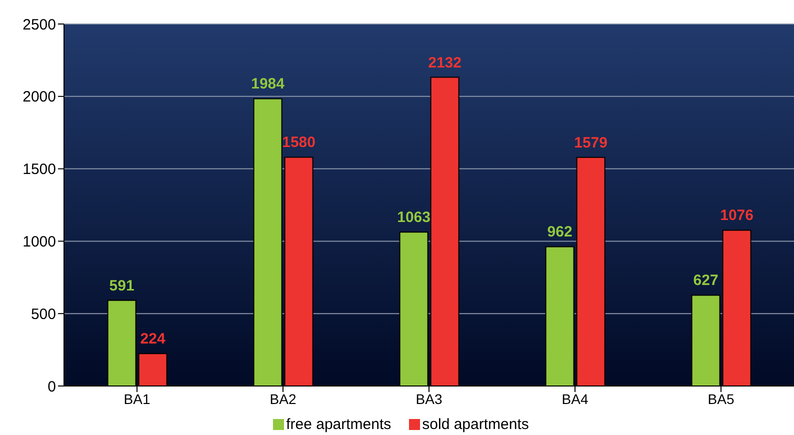  I want to click on y-tick-label: 1500, so click(39, 169).